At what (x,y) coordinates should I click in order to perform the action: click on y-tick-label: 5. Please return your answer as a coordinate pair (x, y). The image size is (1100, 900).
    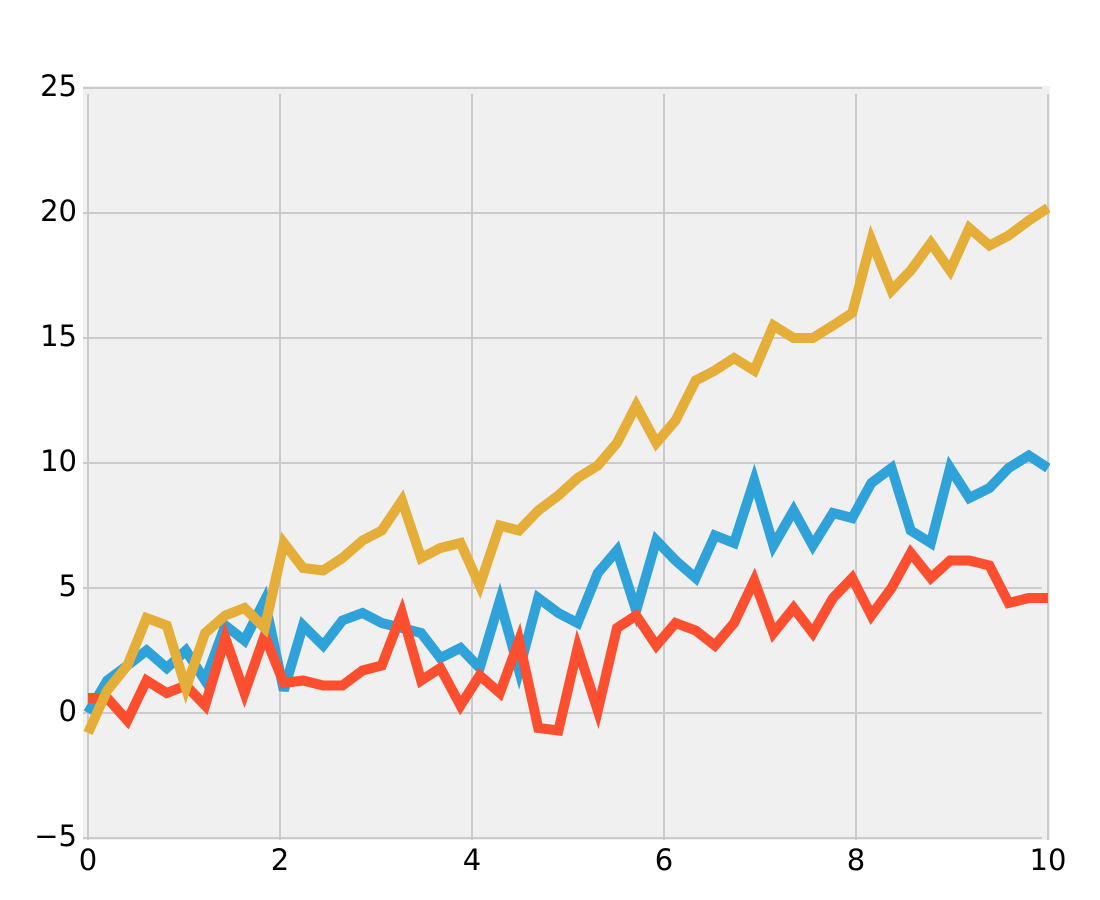
    Looking at the image, I should click on (68, 586).